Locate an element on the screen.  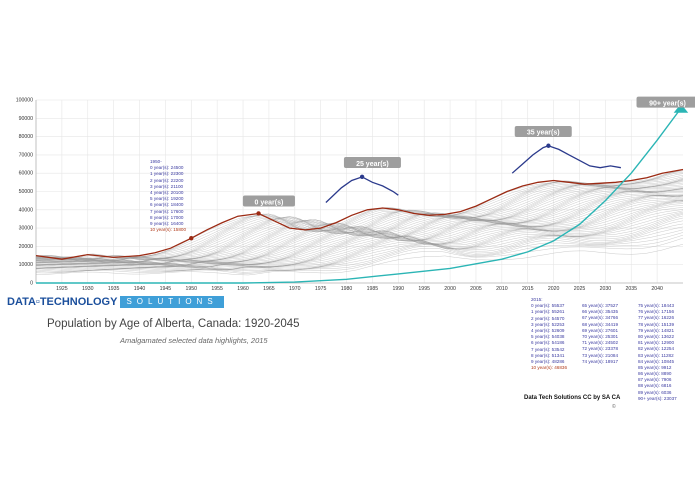
company-logo: DATA▫TECHNOLOGY SOLUTIONS is located at coordinates (115, 302).